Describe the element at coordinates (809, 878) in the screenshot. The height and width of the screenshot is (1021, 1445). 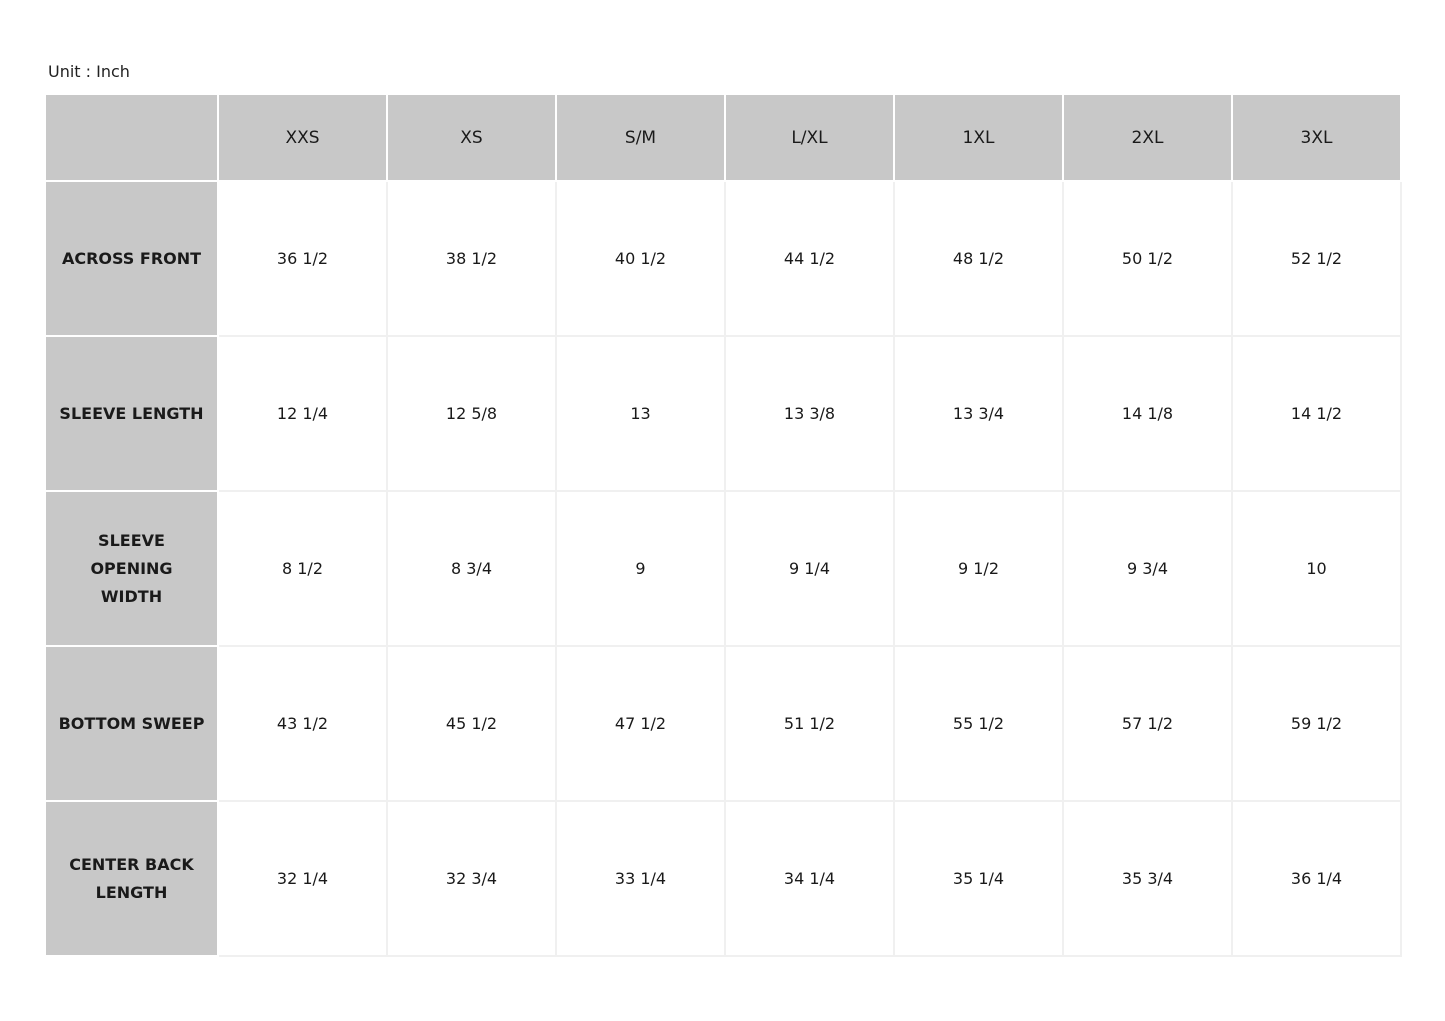
I see `measurement-cell: 34 1/4` at that location.